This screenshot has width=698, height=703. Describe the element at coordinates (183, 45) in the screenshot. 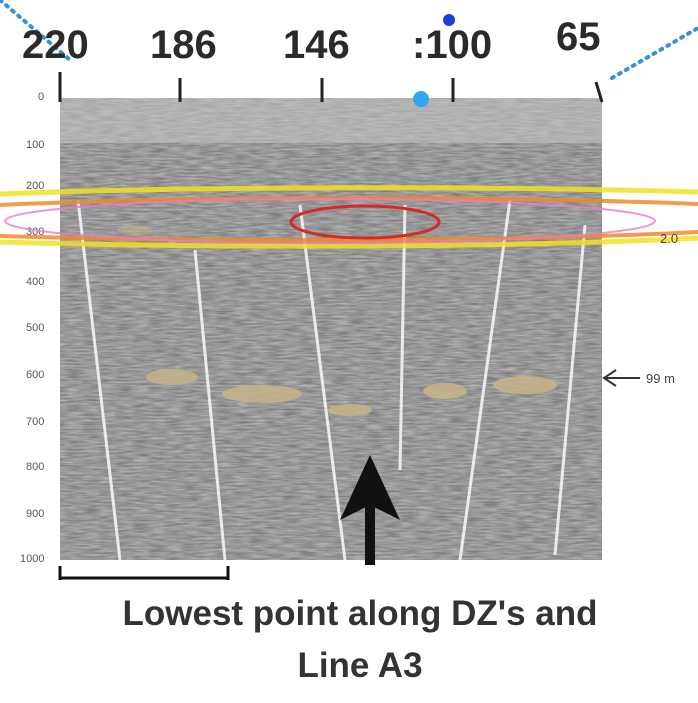

I see `top-label: 186` at that location.